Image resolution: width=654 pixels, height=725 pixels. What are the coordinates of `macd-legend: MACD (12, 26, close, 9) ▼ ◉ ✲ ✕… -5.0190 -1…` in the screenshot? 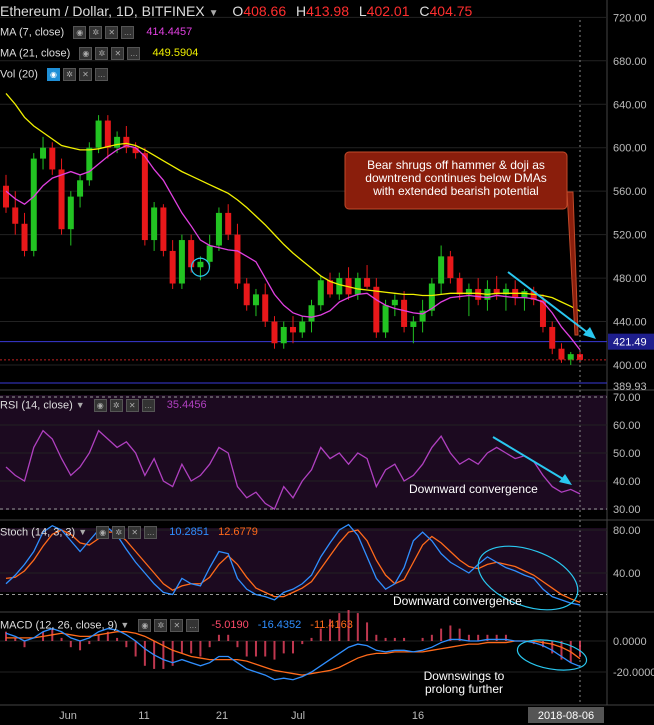 It's located at (176, 625).